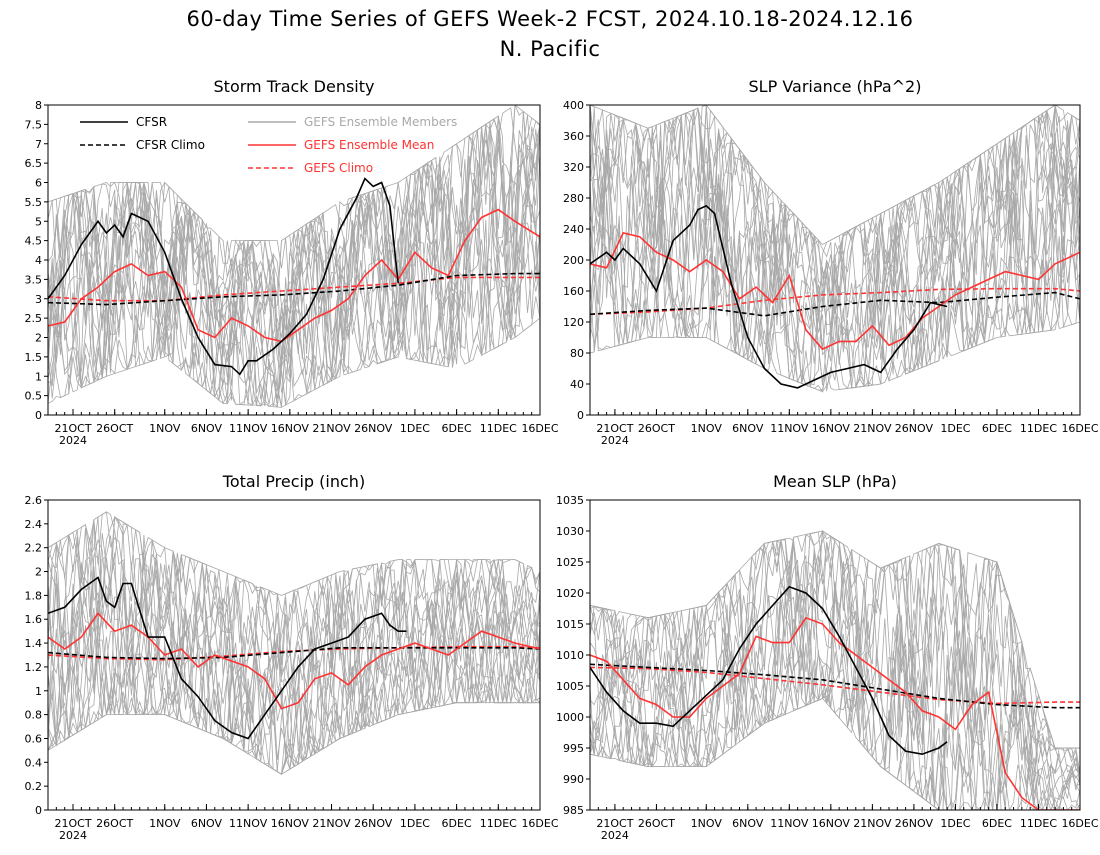 This screenshot has height=855, width=1100. Describe the element at coordinates (34, 357) in the screenshot. I see `y-tick-label: 1.5` at that location.